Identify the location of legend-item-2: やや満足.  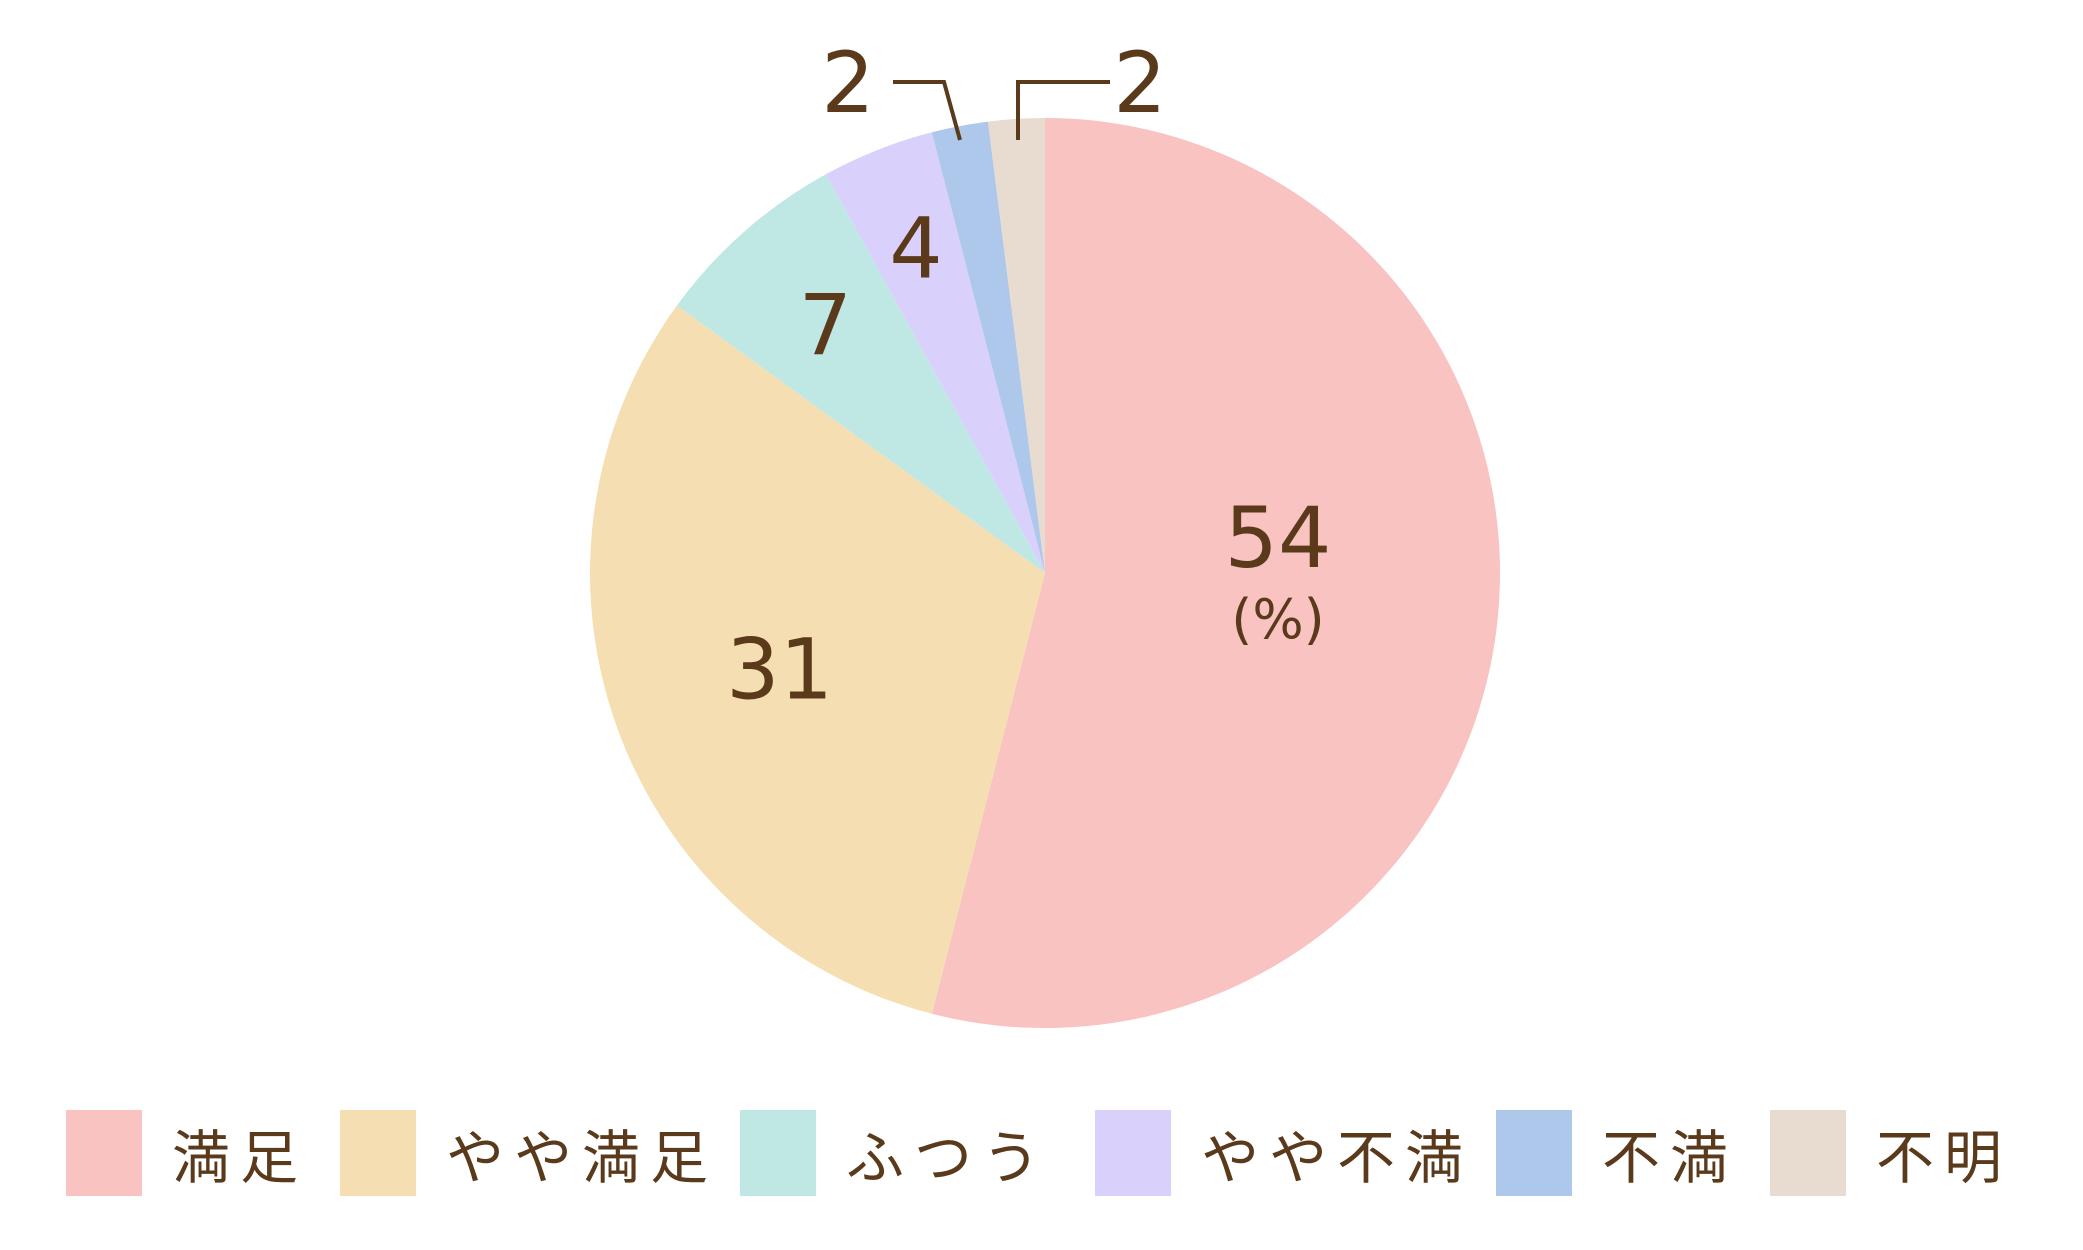
(529, 1153).